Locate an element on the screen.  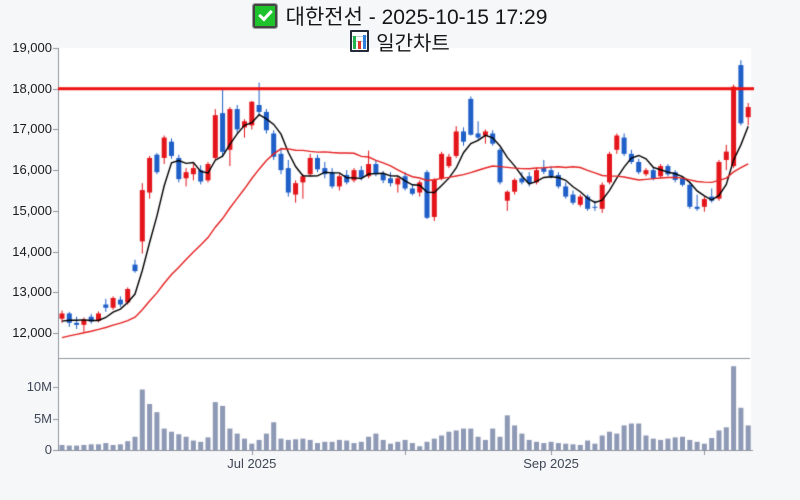
icon-bar-blue is located at coordinates (365, 42).